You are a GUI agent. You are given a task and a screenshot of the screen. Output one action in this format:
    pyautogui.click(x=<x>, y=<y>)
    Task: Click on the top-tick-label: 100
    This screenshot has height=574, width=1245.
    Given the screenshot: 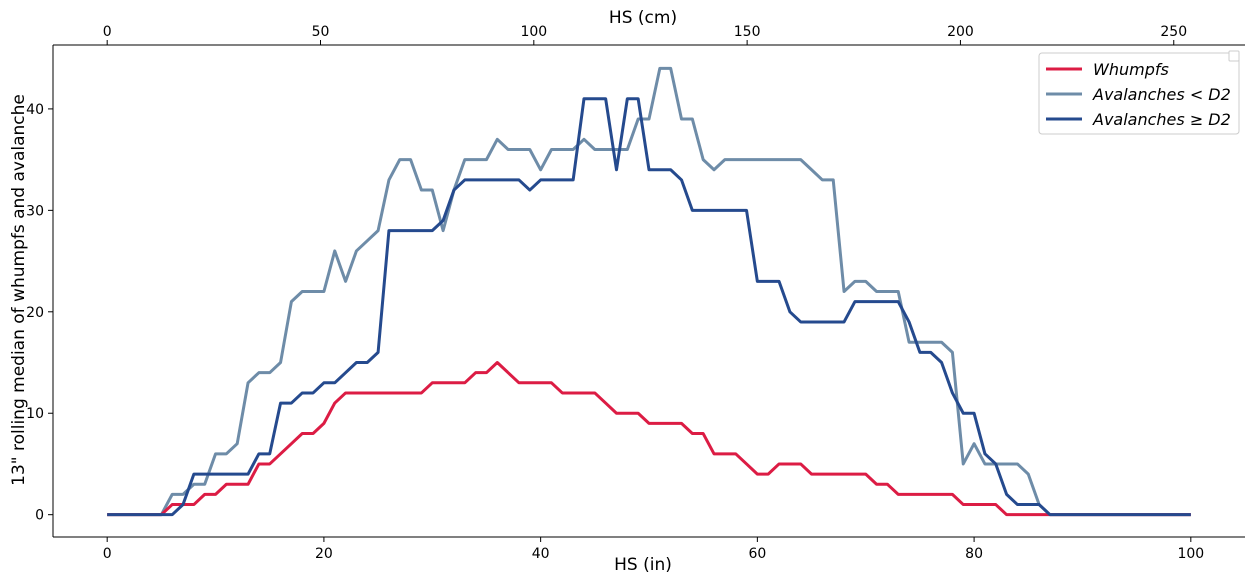 What is the action you would take?
    pyautogui.click(x=533, y=32)
    